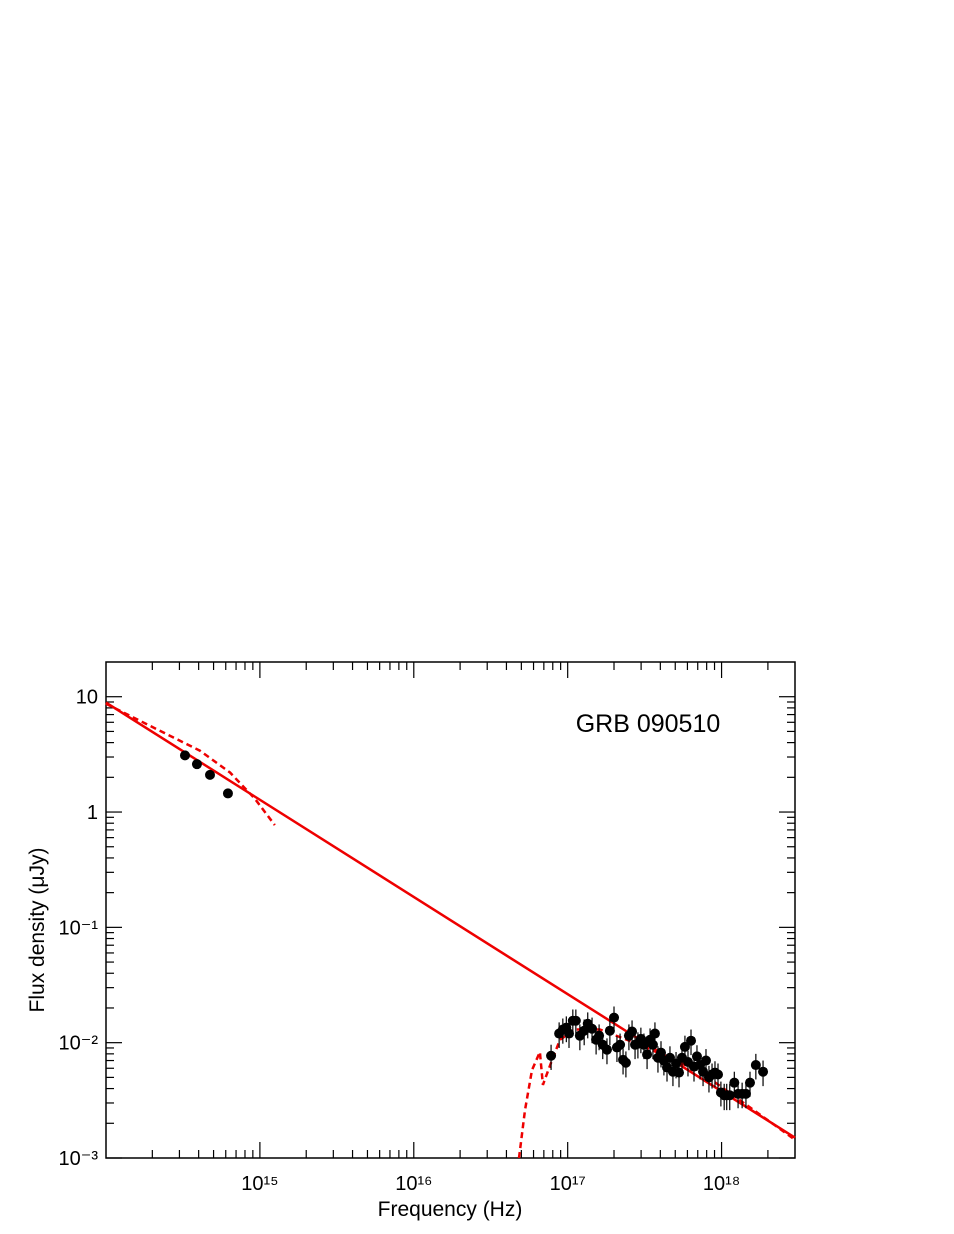 The width and height of the screenshot is (954, 1234). I want to click on x-tick-label: 10¹⁷, so click(568, 1184).